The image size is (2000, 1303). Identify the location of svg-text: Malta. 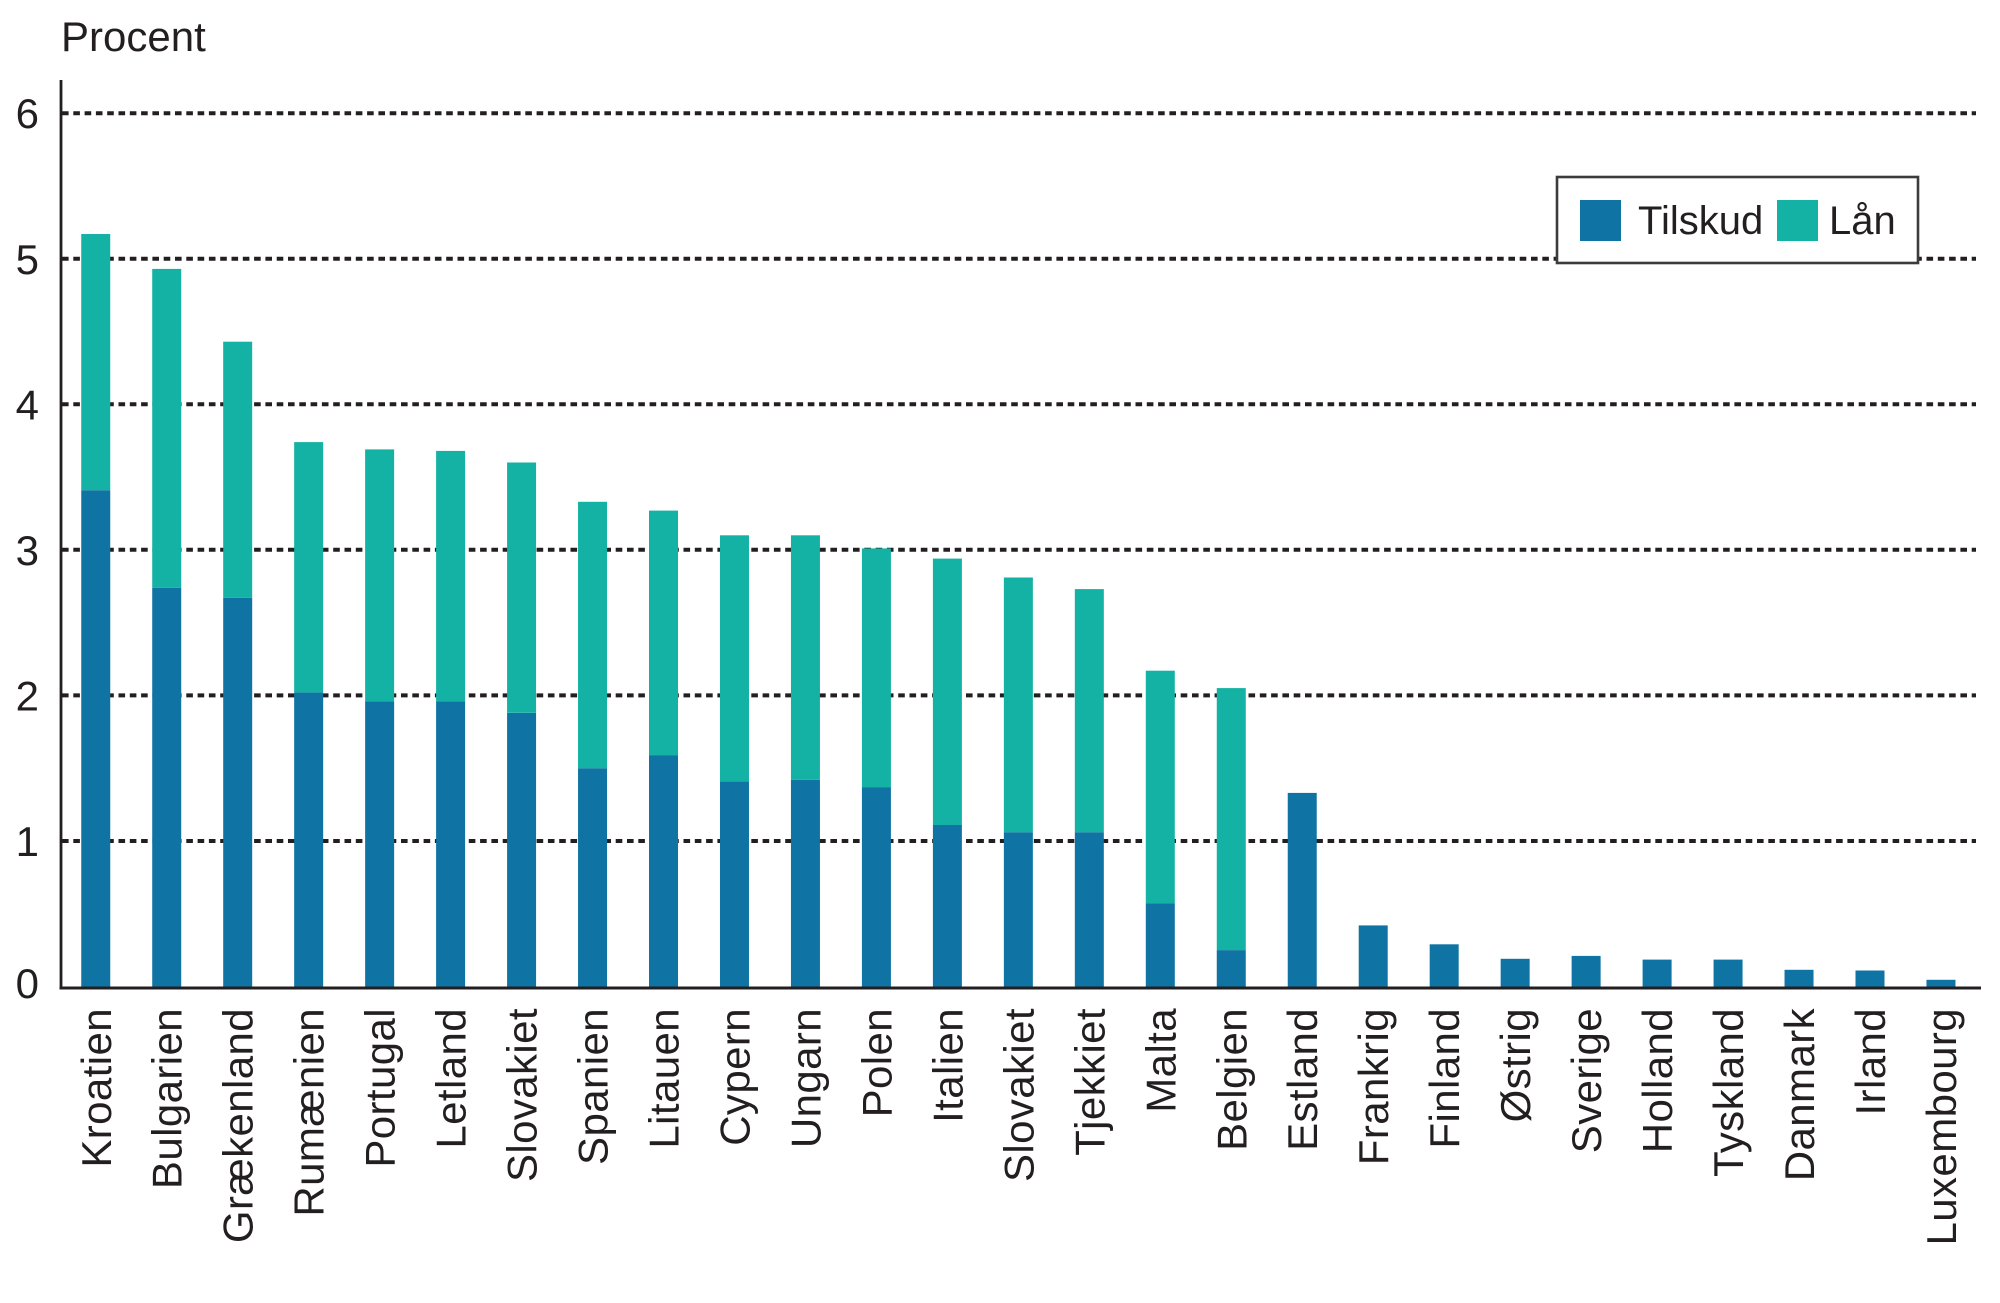
(1160, 1060).